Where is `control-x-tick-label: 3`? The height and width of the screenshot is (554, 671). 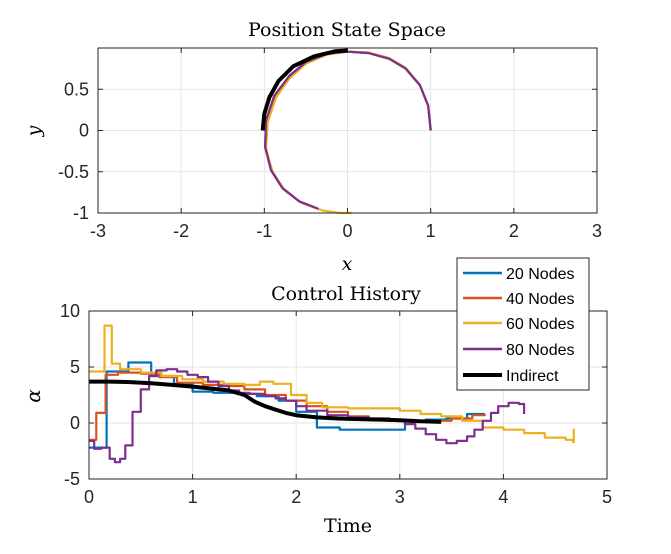 control-x-tick-label: 3 is located at coordinates (400, 497).